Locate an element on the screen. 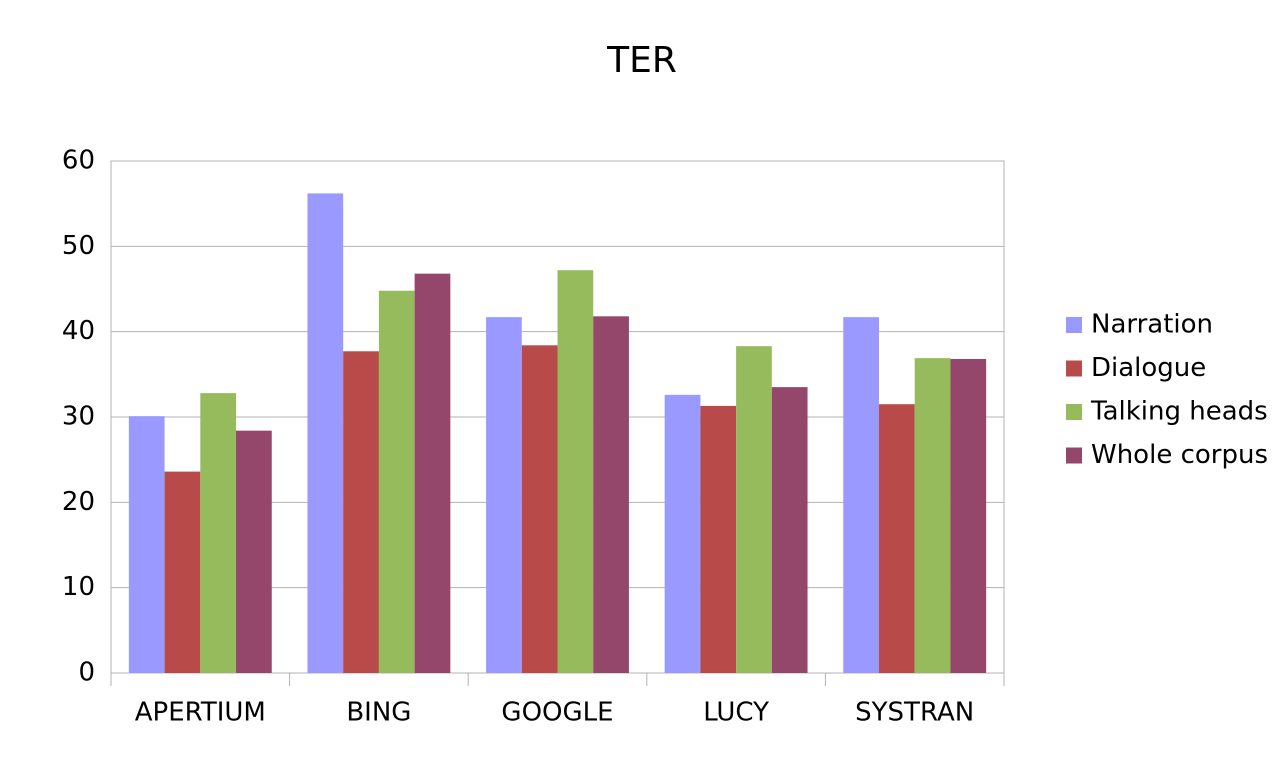 Image resolution: width=1283 pixels, height=783 pixels. y-tick-label: 40 is located at coordinates (78, 331).